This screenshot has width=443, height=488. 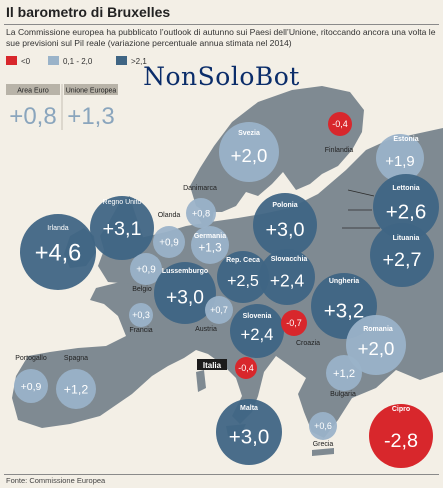 I want to click on bubble-value-ungheria: +3,2, so click(x=344, y=310).